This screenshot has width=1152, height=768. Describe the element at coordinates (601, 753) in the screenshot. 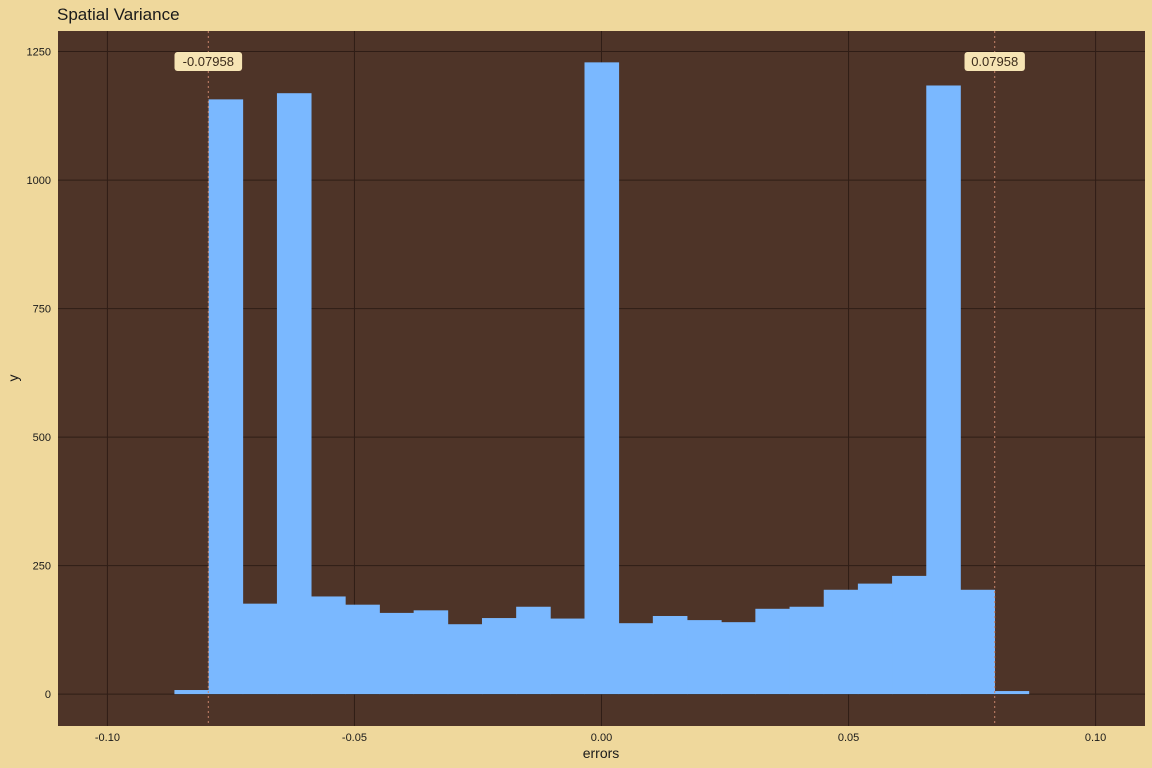

I see `x-axis-label: errors` at that location.